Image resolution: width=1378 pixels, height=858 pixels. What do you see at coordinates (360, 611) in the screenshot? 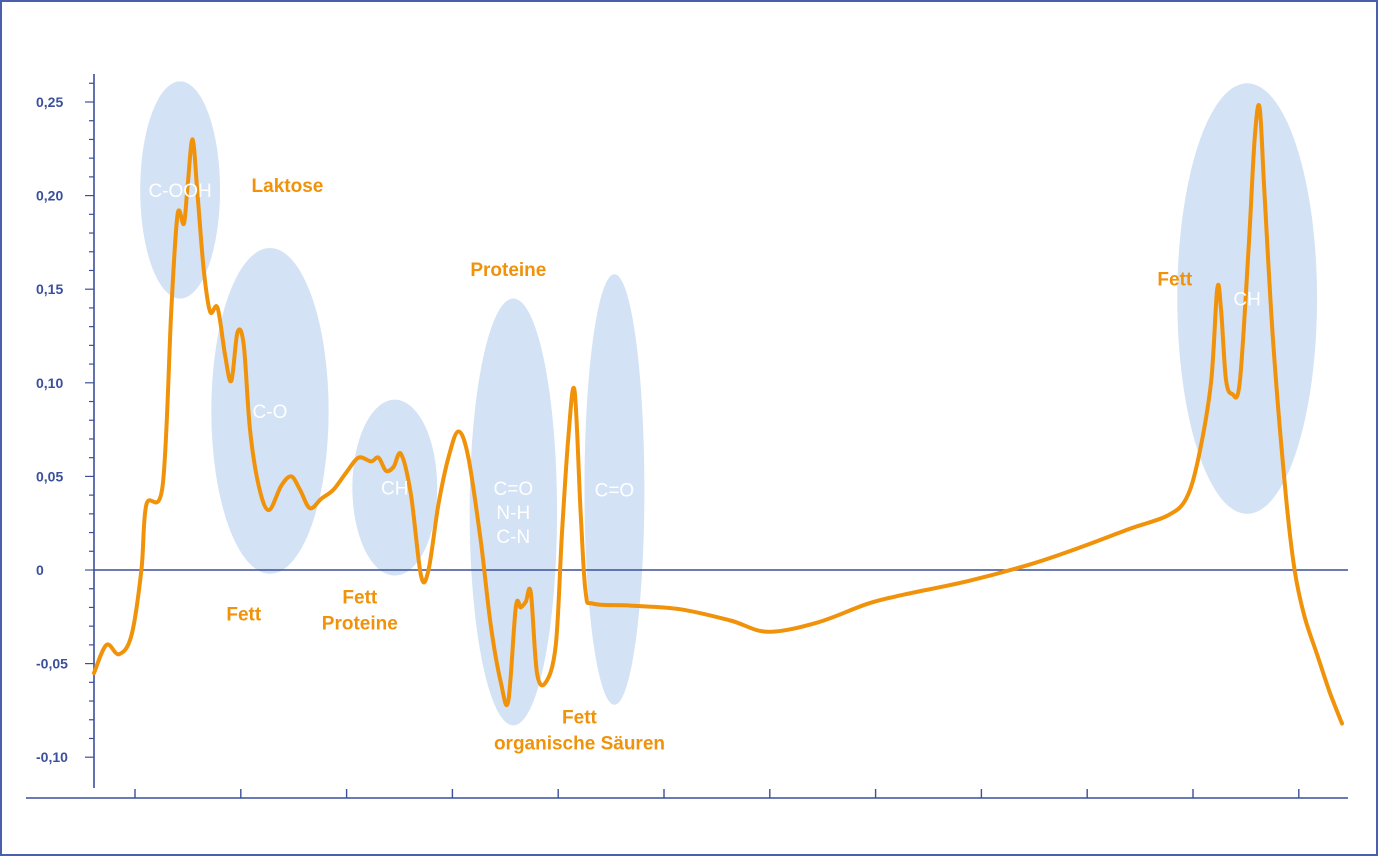
I see `annotation-label: Fett Proteine` at bounding box center [360, 611].